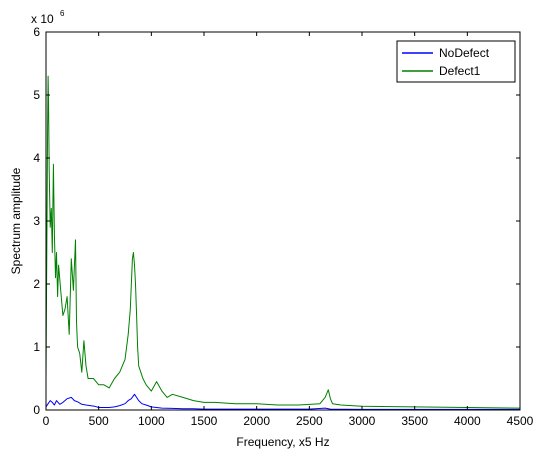  What do you see at coordinates (282, 442) in the screenshot?
I see `x-axis-label: Frequency, x5 Hz` at bounding box center [282, 442].